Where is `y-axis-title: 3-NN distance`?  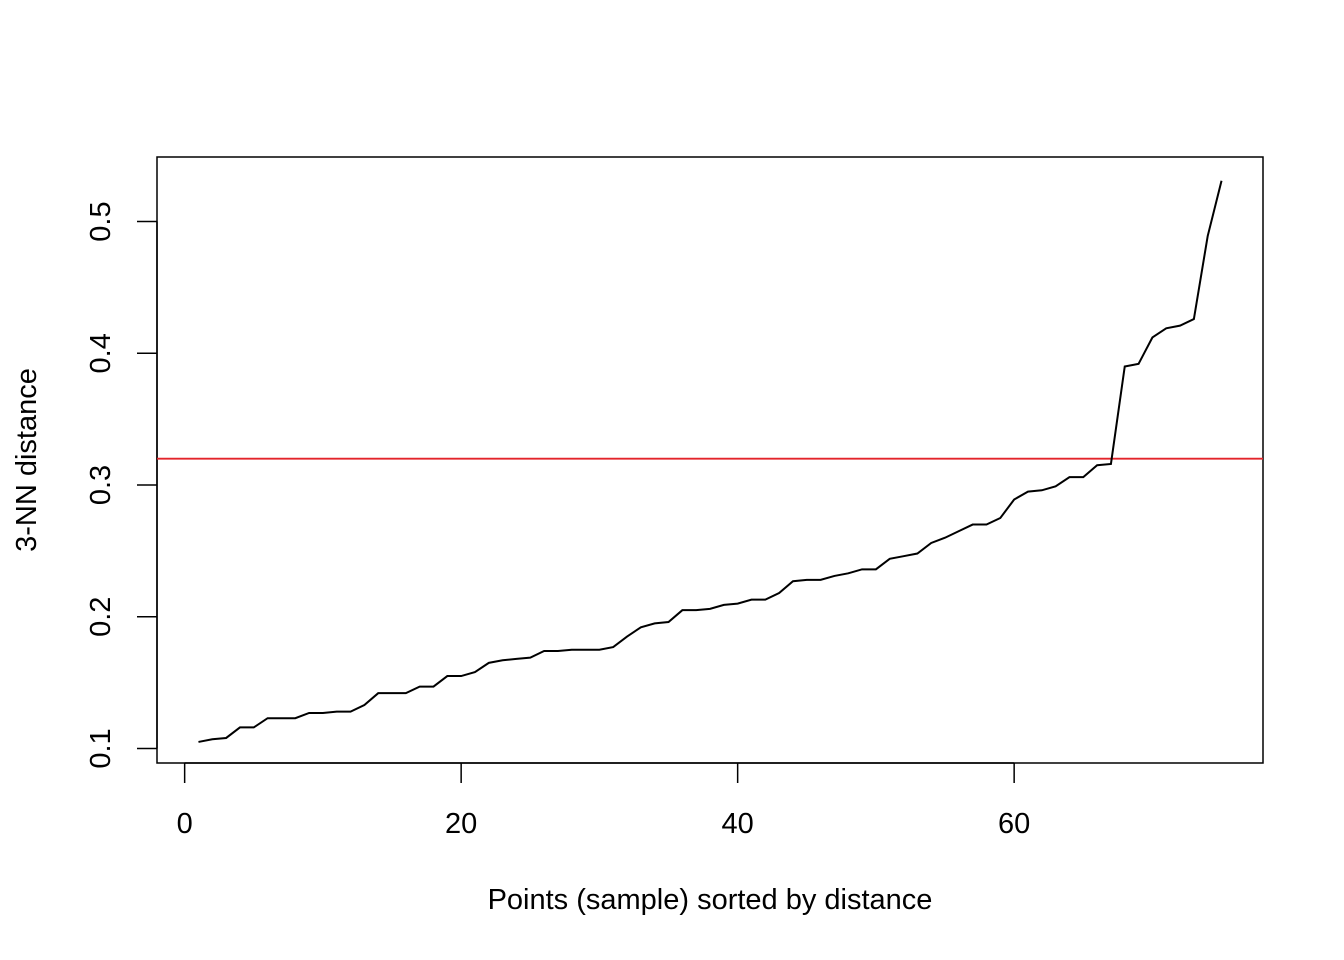 y-axis-title: 3-NN distance is located at coordinates (27, 460).